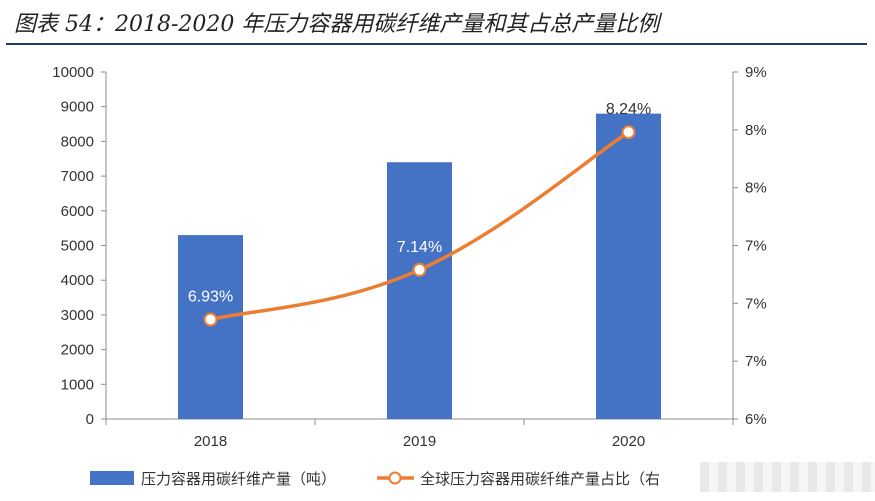  What do you see at coordinates (787, 477) in the screenshot?
I see `watermark-blur` at bounding box center [787, 477].